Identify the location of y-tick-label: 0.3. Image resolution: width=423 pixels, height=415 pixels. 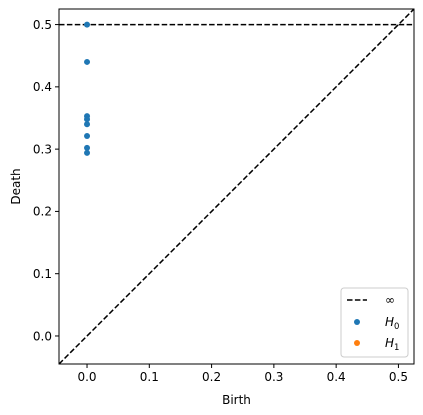
(42, 149).